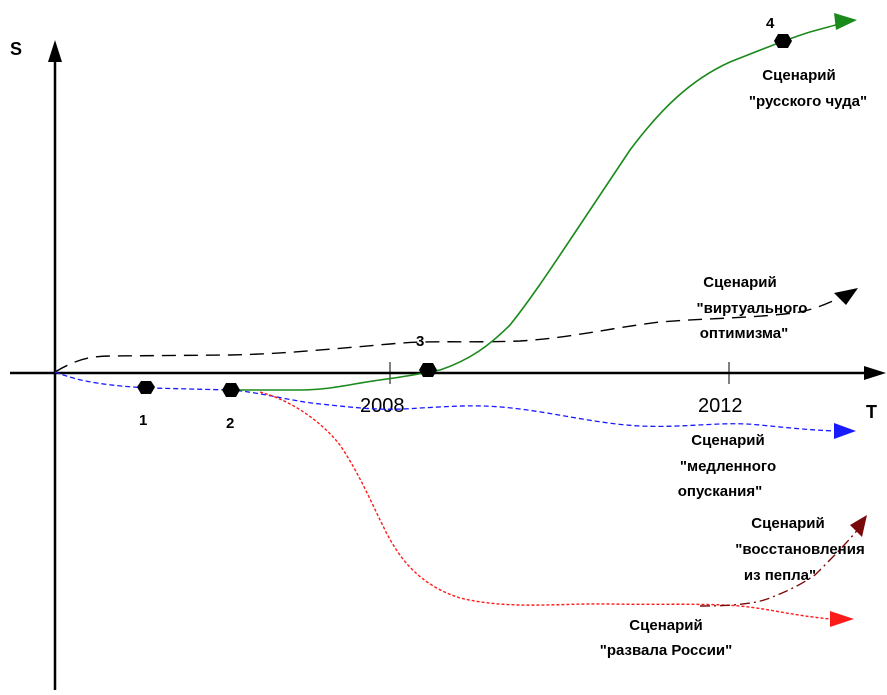  I want to click on point-1-label: 1, so click(143, 420).